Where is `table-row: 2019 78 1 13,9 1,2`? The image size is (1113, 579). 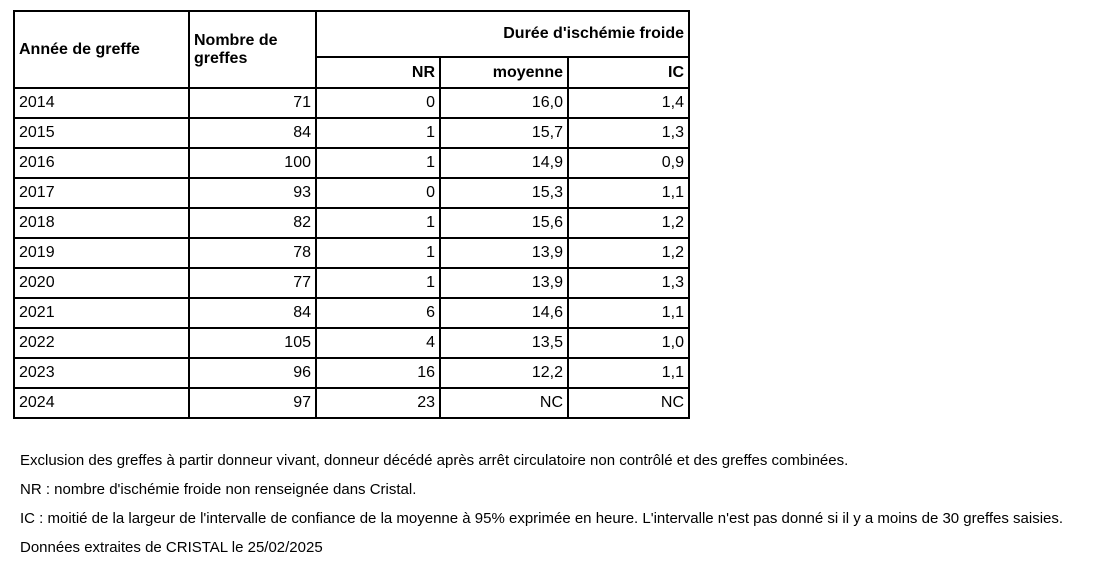 table-row: 2019 78 1 13,9 1,2 is located at coordinates (351, 253).